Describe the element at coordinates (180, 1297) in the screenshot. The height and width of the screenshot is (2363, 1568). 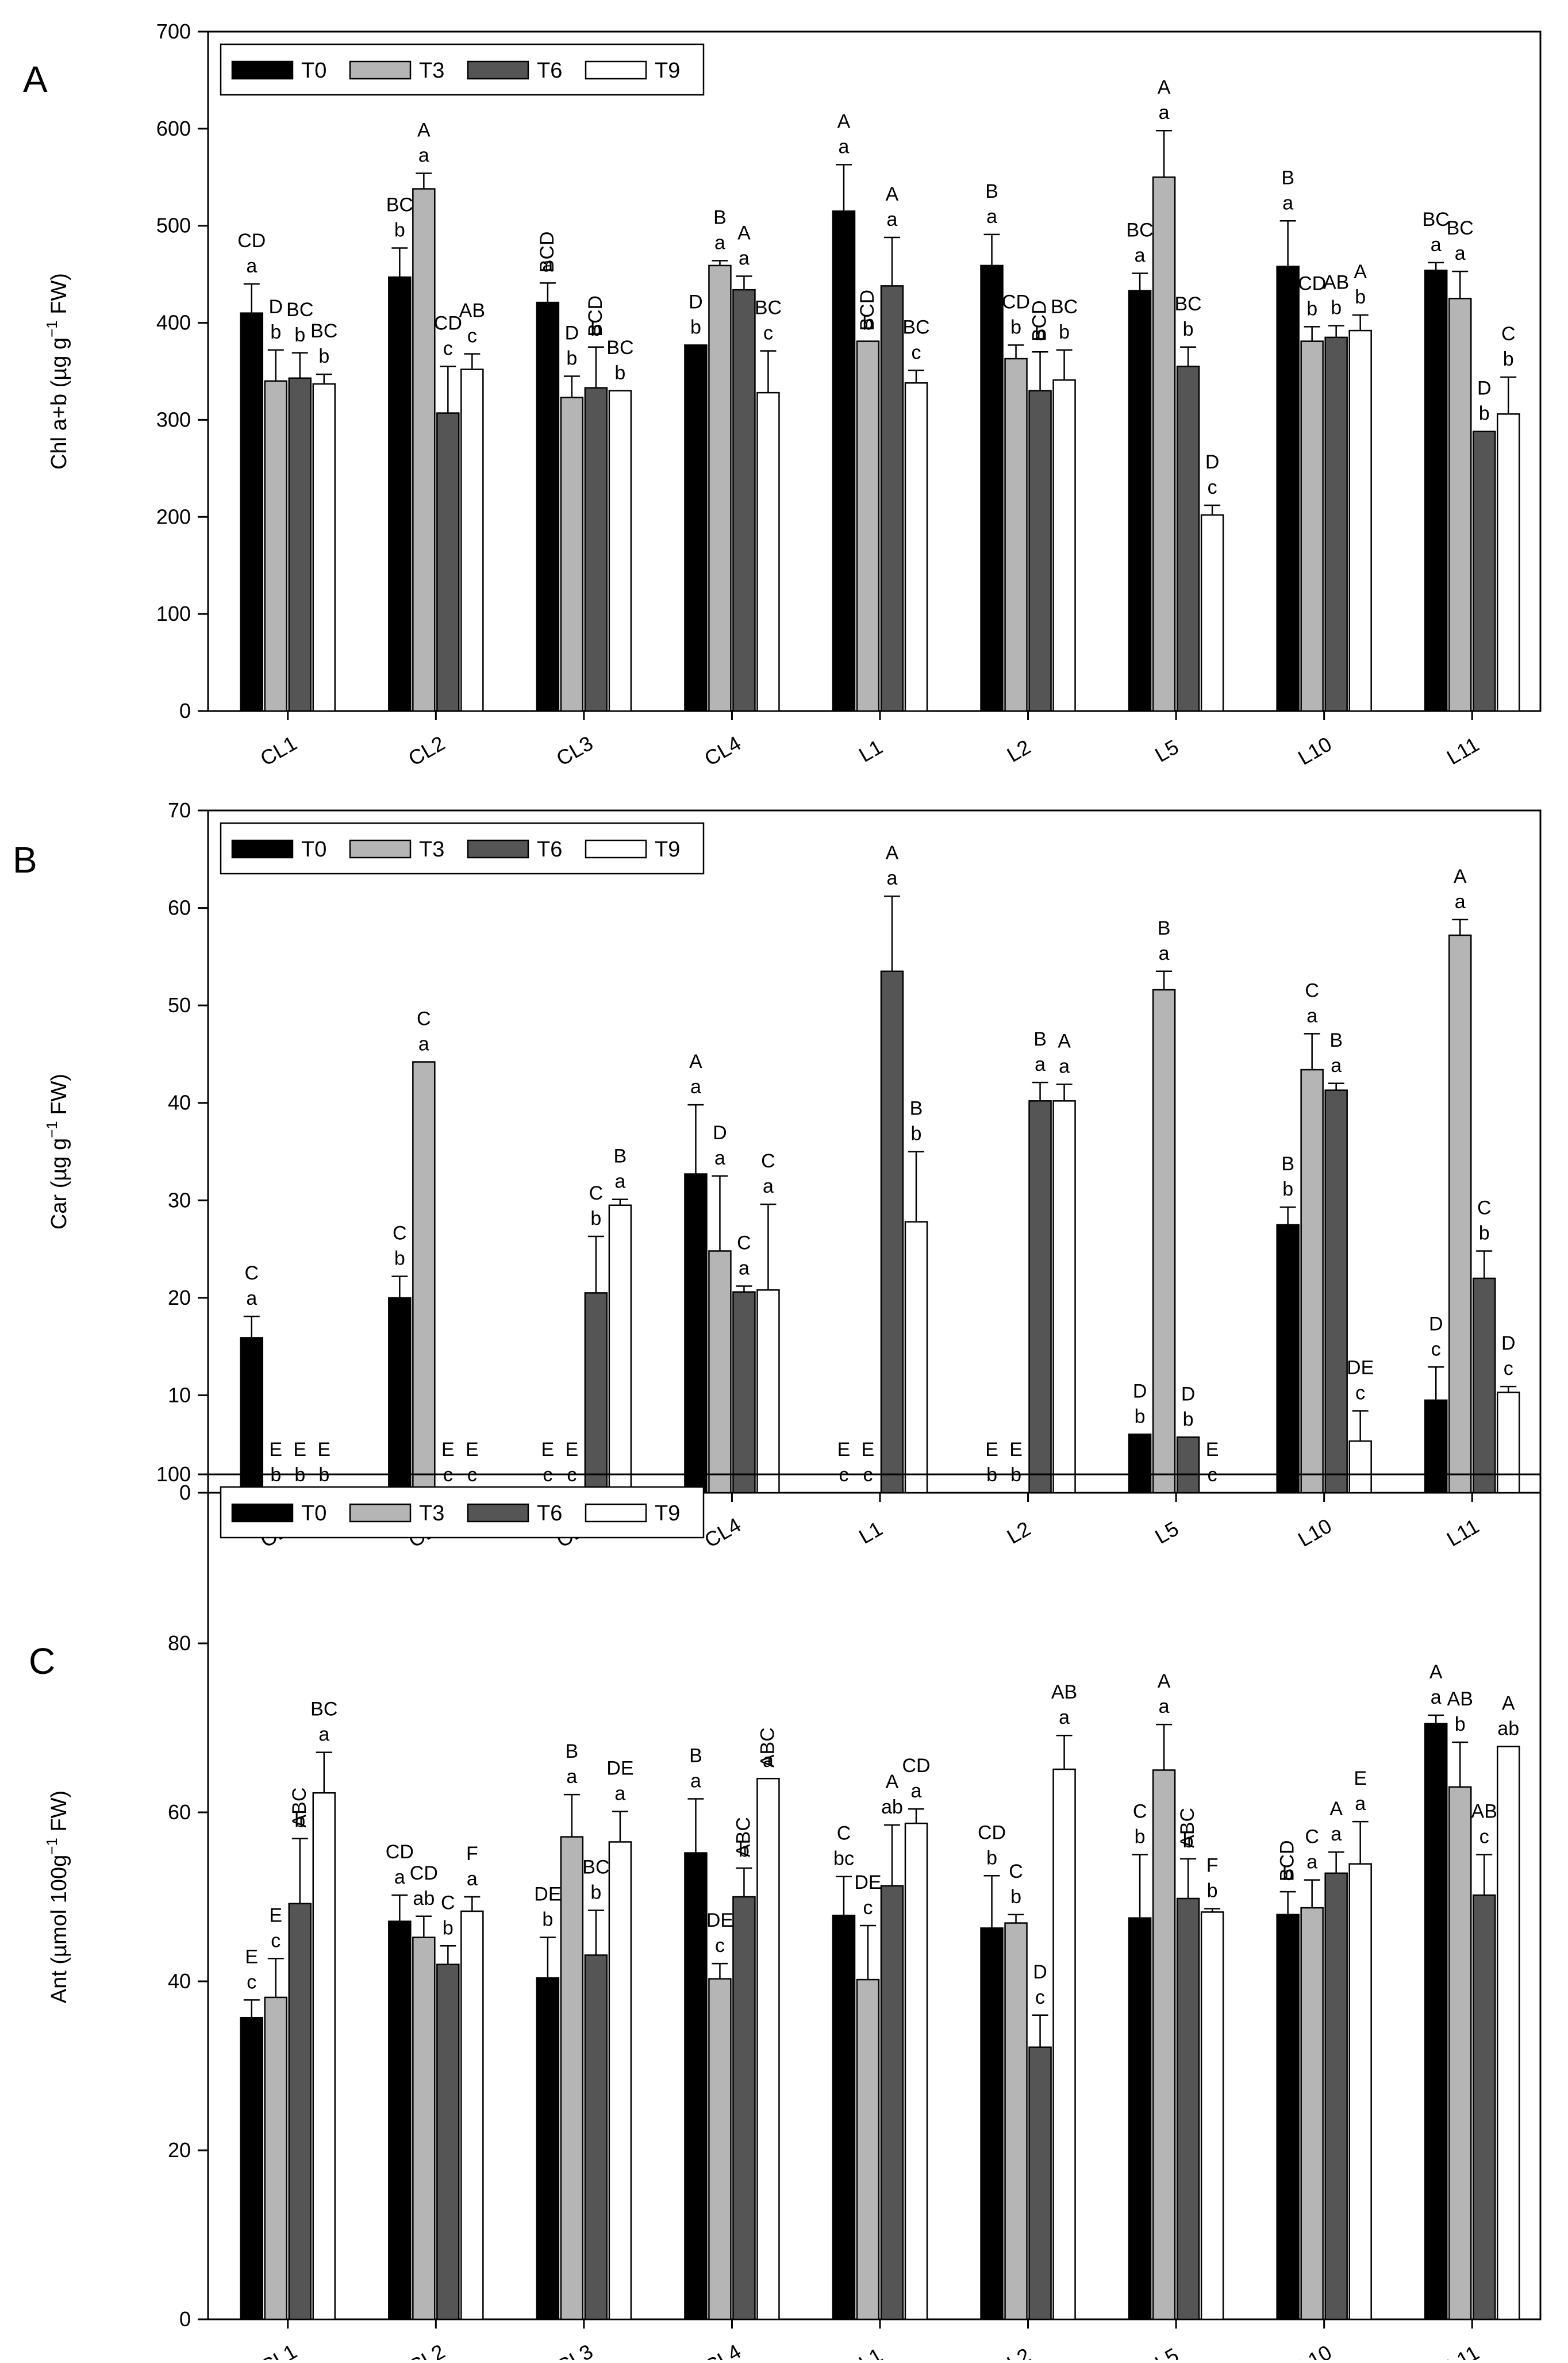
I see `y-tick-label: 20` at that location.